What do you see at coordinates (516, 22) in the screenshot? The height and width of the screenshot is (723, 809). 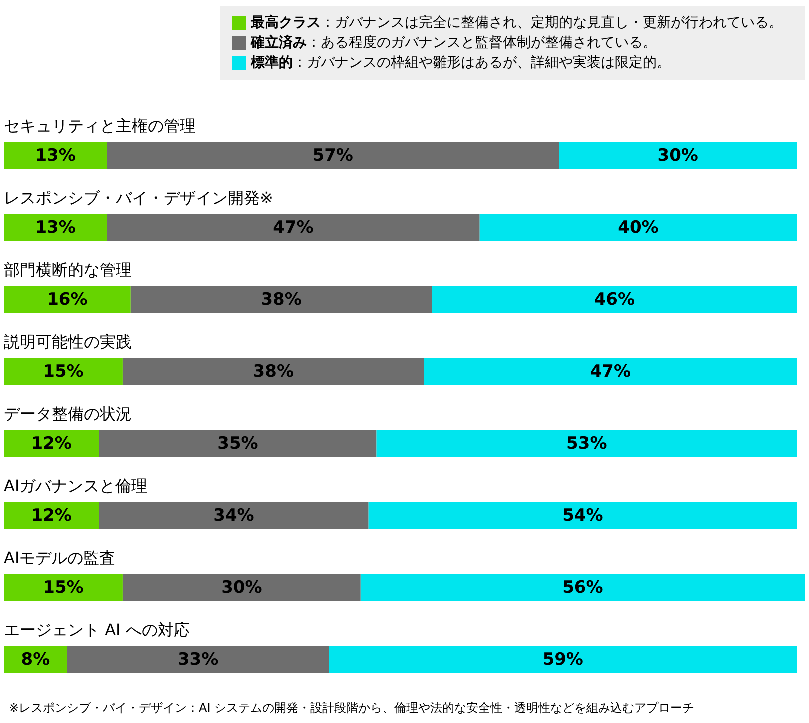 I see `legend-label: 最高クラス：ガバナンスは完全に整備され、定期的な見直し・更新が行われている。` at bounding box center [516, 22].